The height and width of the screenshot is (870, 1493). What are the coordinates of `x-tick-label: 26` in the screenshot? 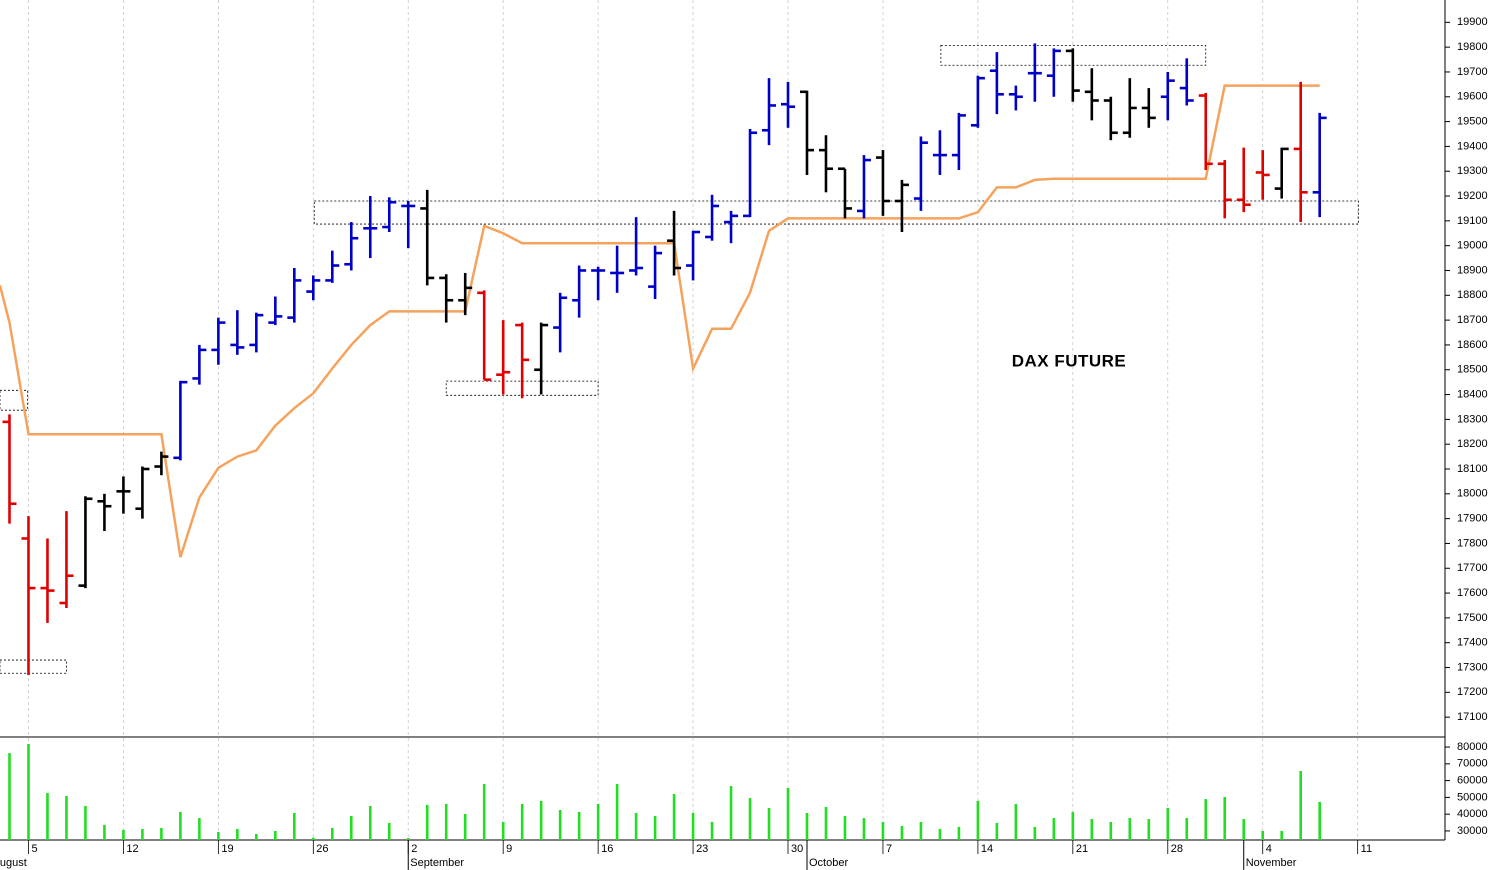 It's located at (322, 849).